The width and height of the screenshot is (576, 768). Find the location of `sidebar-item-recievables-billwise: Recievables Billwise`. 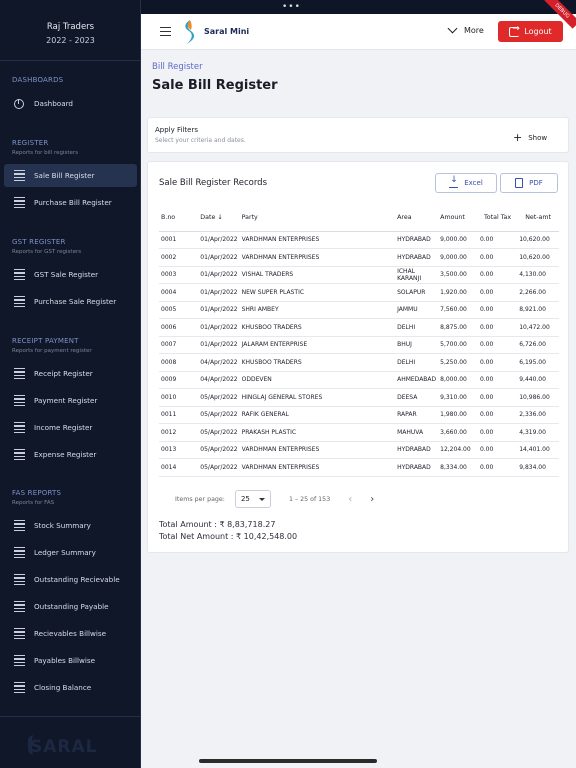

sidebar-item-recievables-billwise: Recievables Billwise is located at coordinates (70, 633).